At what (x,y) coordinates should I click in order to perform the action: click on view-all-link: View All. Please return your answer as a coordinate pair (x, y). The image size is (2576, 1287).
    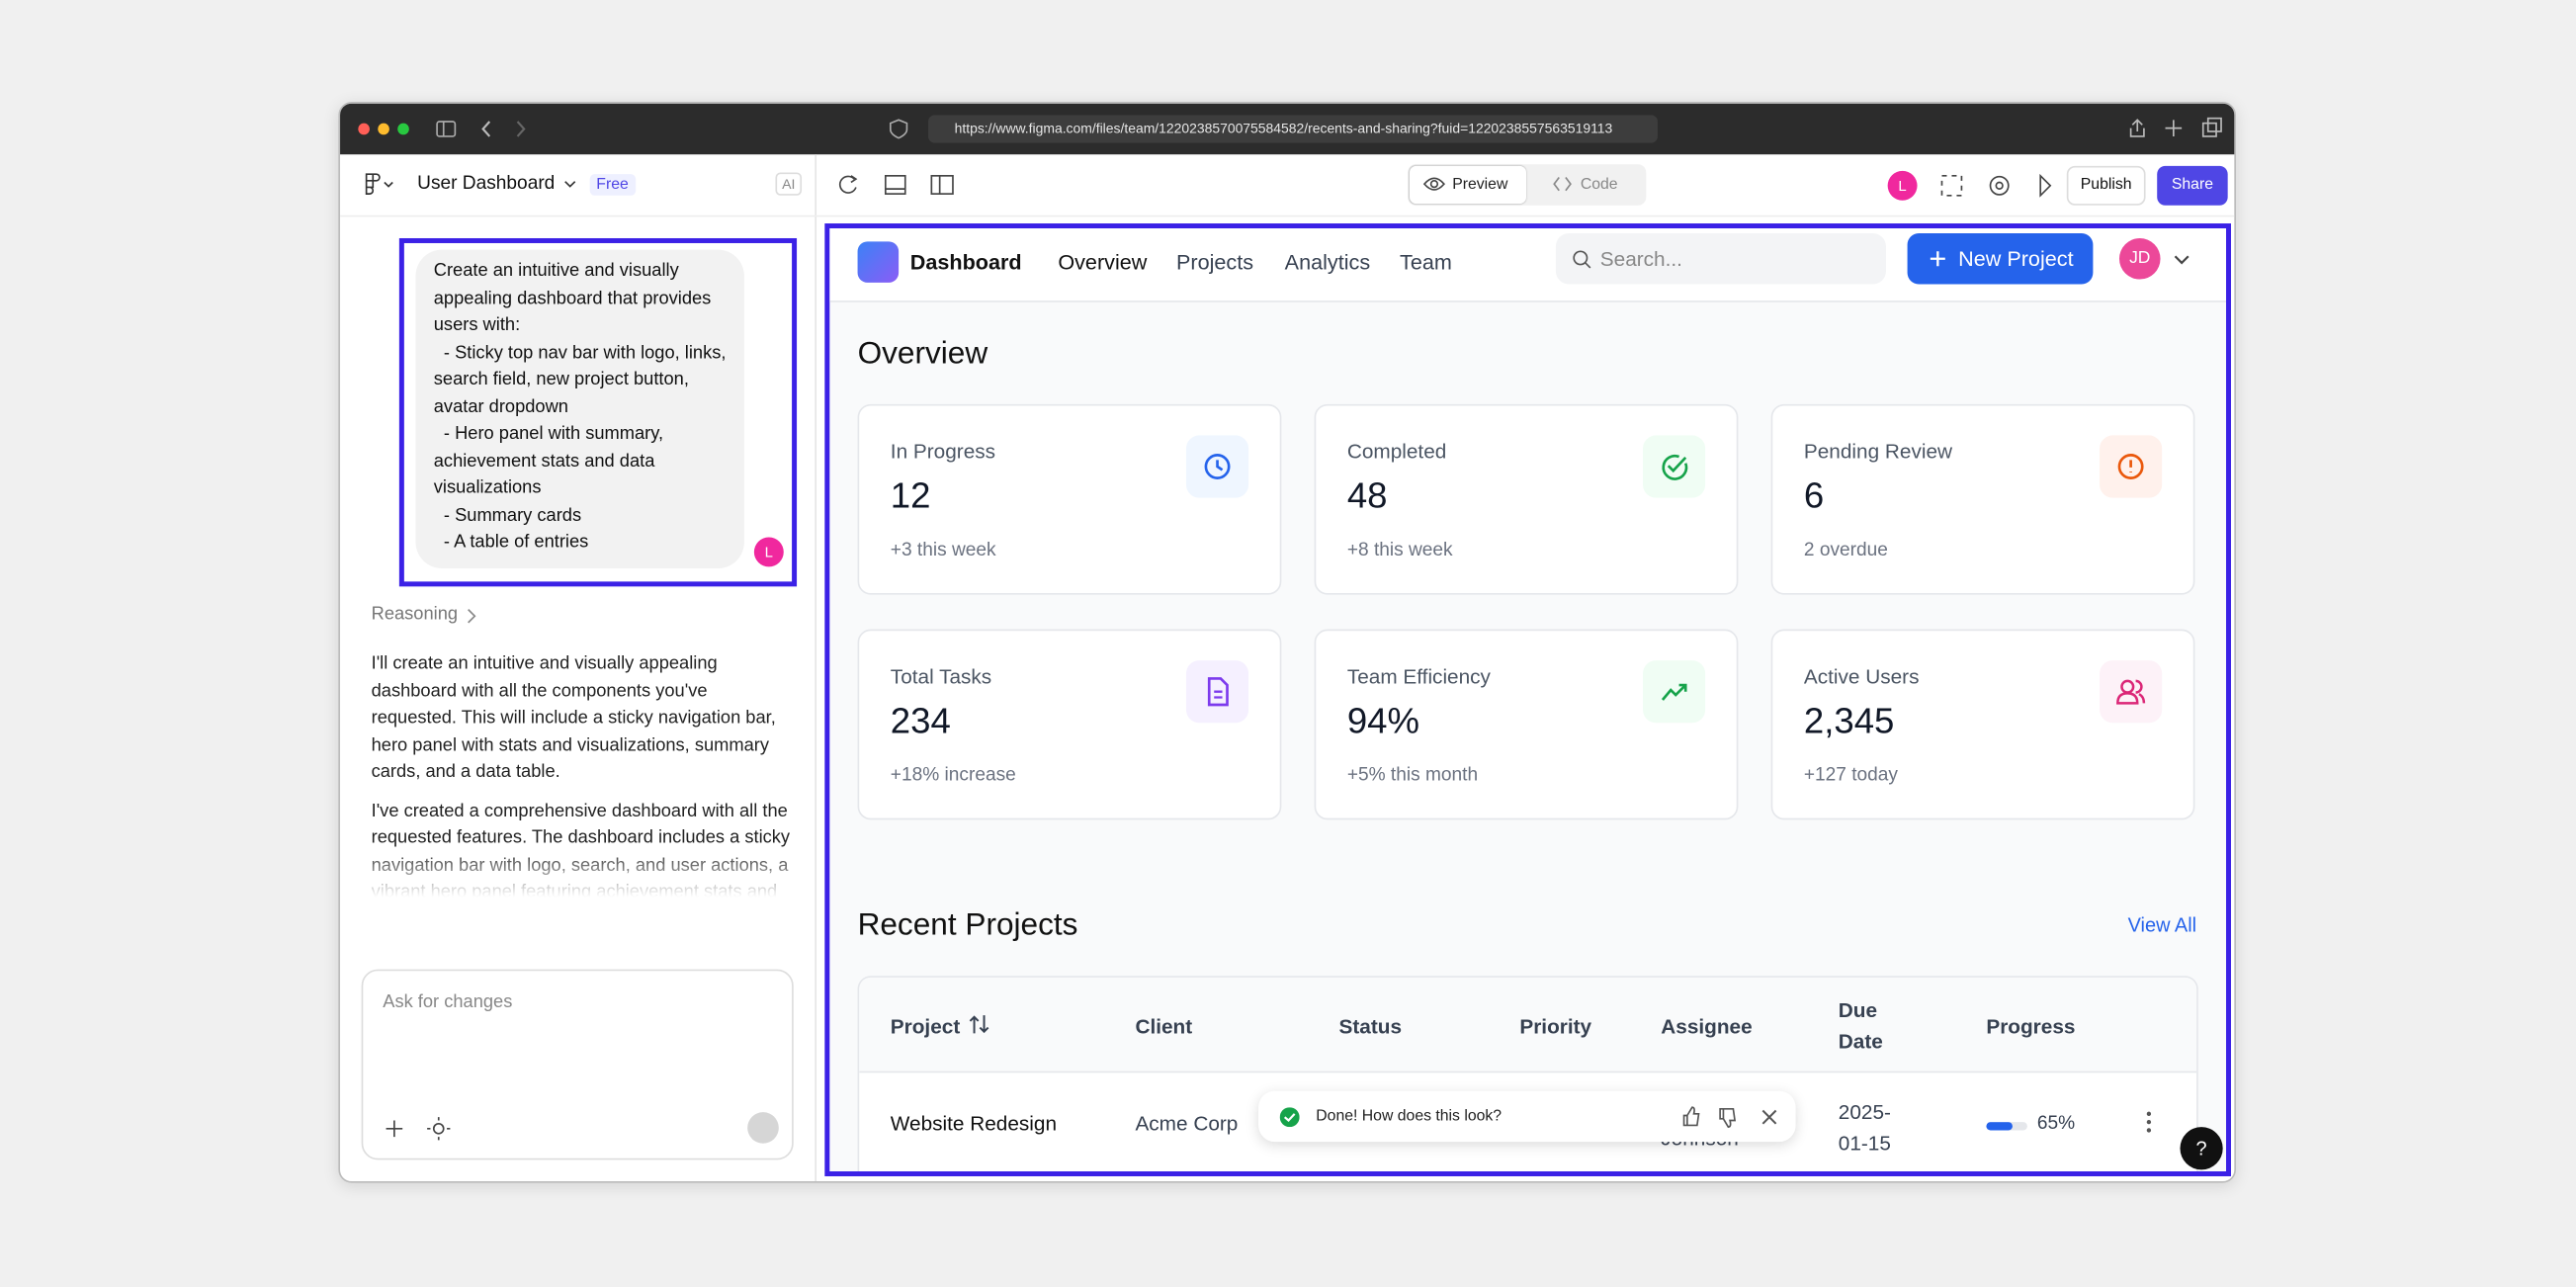
    Looking at the image, I should click on (2162, 925).